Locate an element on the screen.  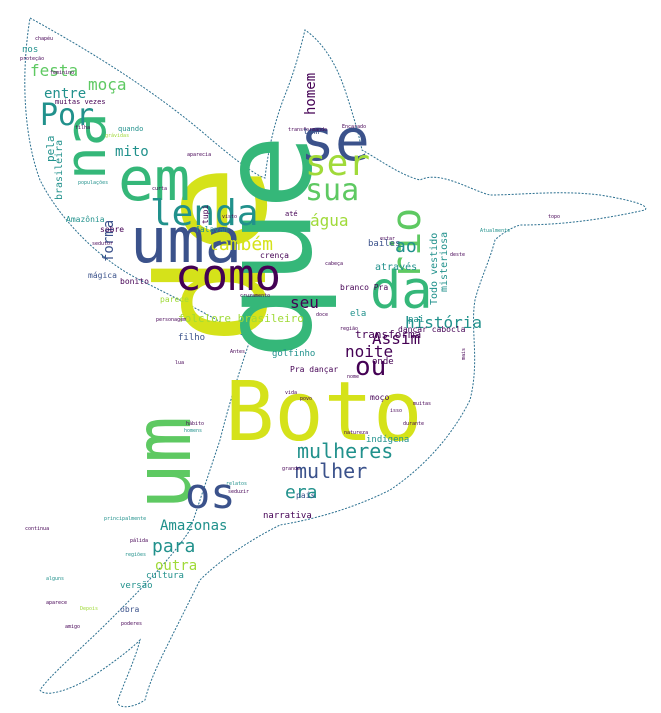
cloud-word: água is located at coordinates (329, 220).